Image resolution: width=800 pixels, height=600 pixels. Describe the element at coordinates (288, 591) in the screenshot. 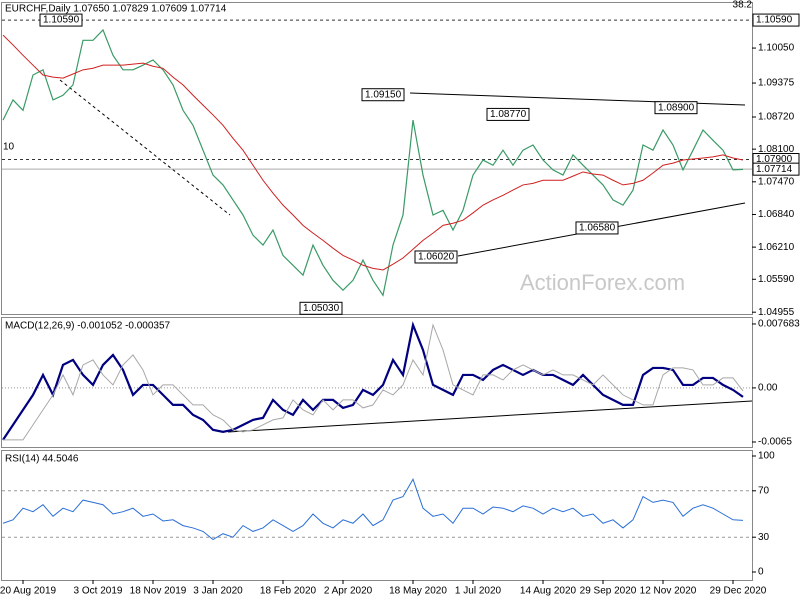

I see `x-tick-label: 18 Feb 2020` at that location.